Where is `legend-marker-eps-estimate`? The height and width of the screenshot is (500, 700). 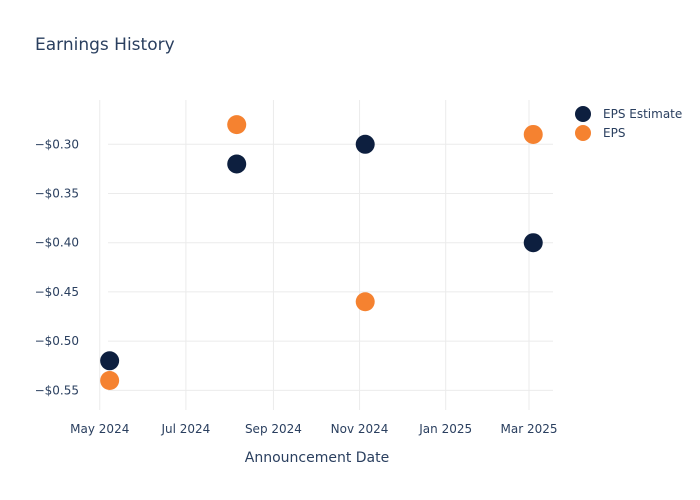
legend-marker-eps-estimate is located at coordinates (583, 114).